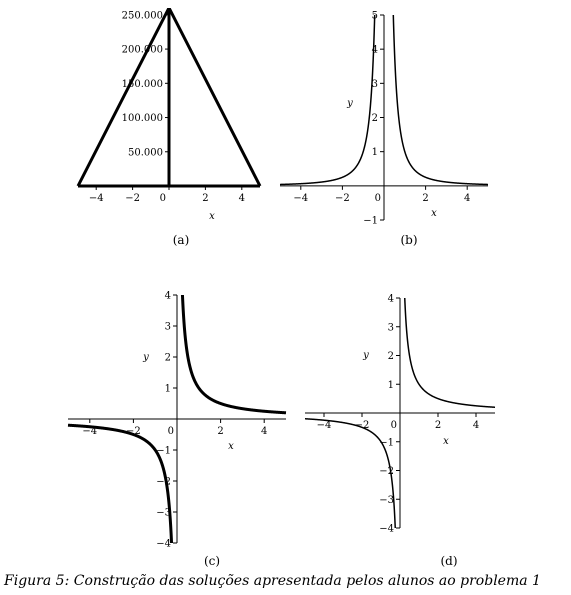 This screenshot has height=595, width=571. I want to click on y-tick-label: 50.000, so click(145, 152).